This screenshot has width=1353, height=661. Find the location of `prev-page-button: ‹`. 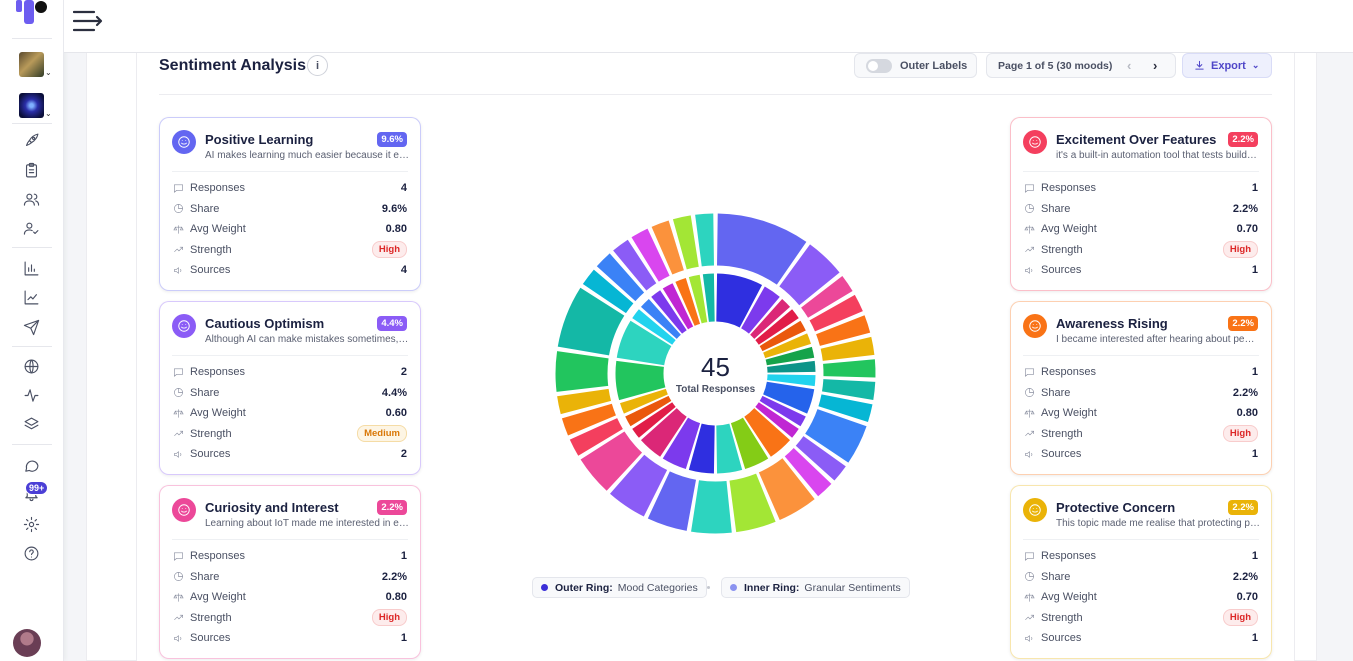

prev-page-button: ‹ is located at coordinates (1129, 65).